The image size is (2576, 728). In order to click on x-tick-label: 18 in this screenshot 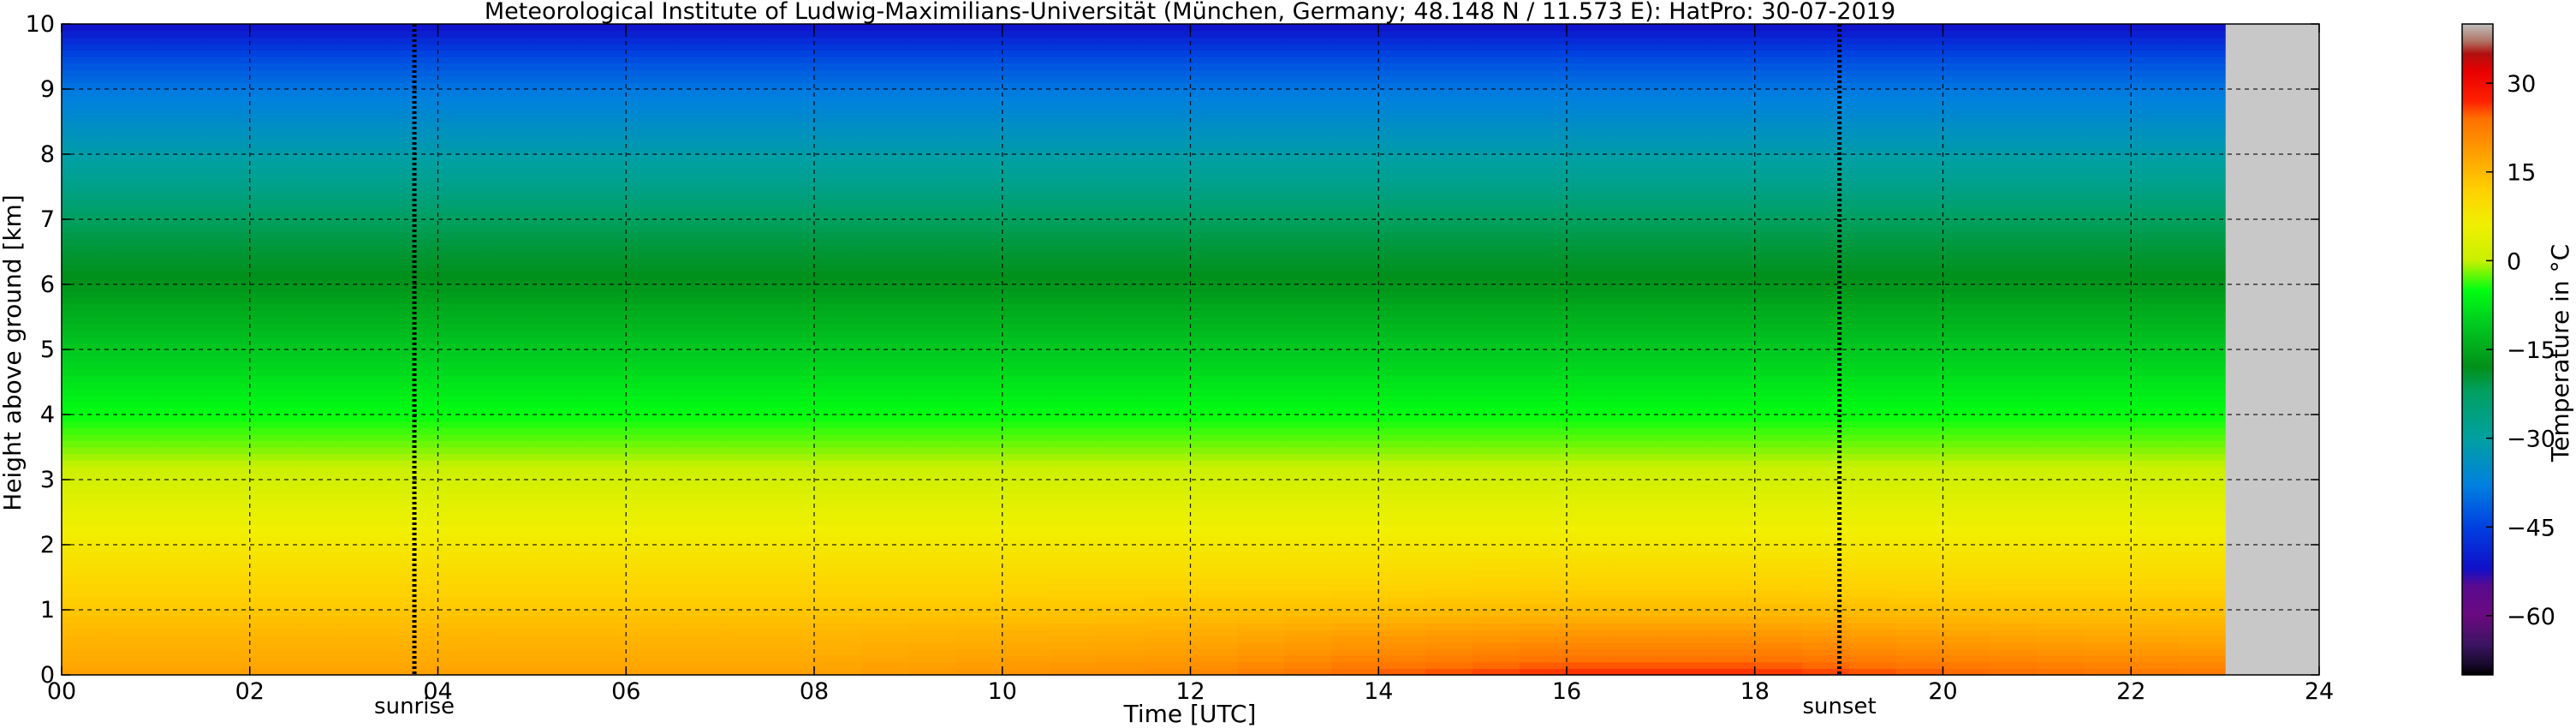, I will do `click(1755, 691)`.